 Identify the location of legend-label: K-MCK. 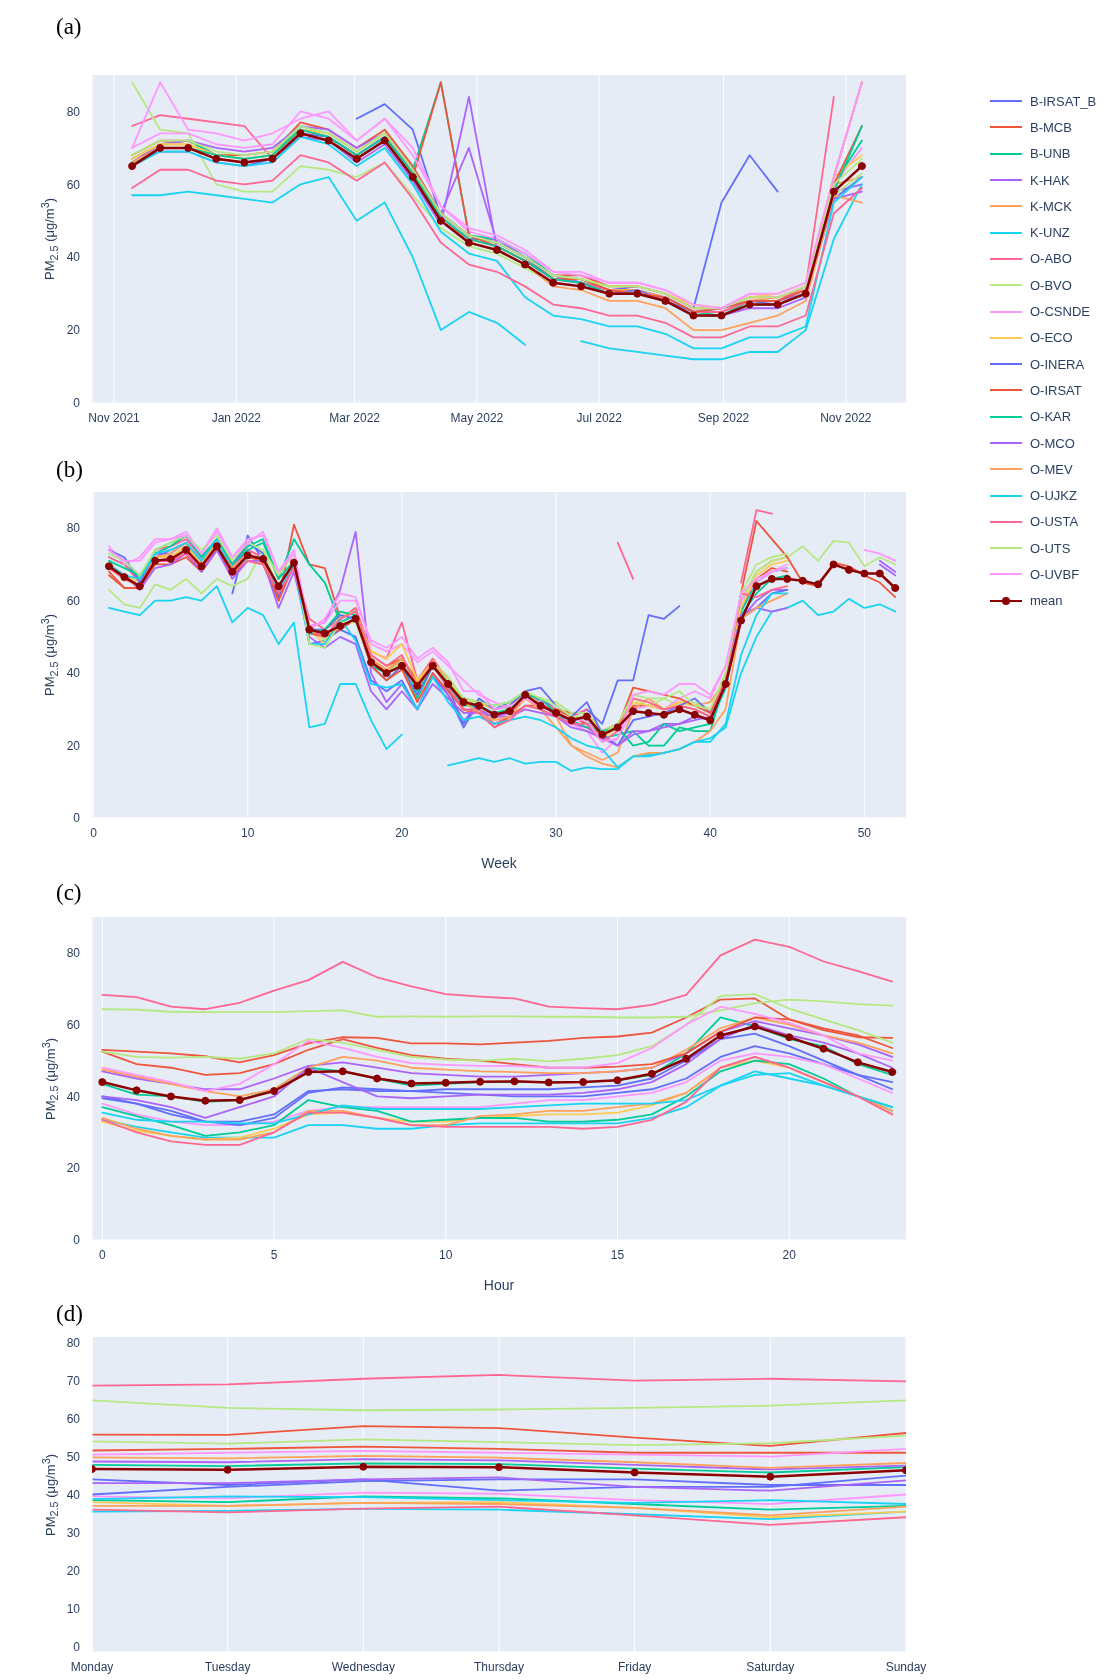
(1051, 206).